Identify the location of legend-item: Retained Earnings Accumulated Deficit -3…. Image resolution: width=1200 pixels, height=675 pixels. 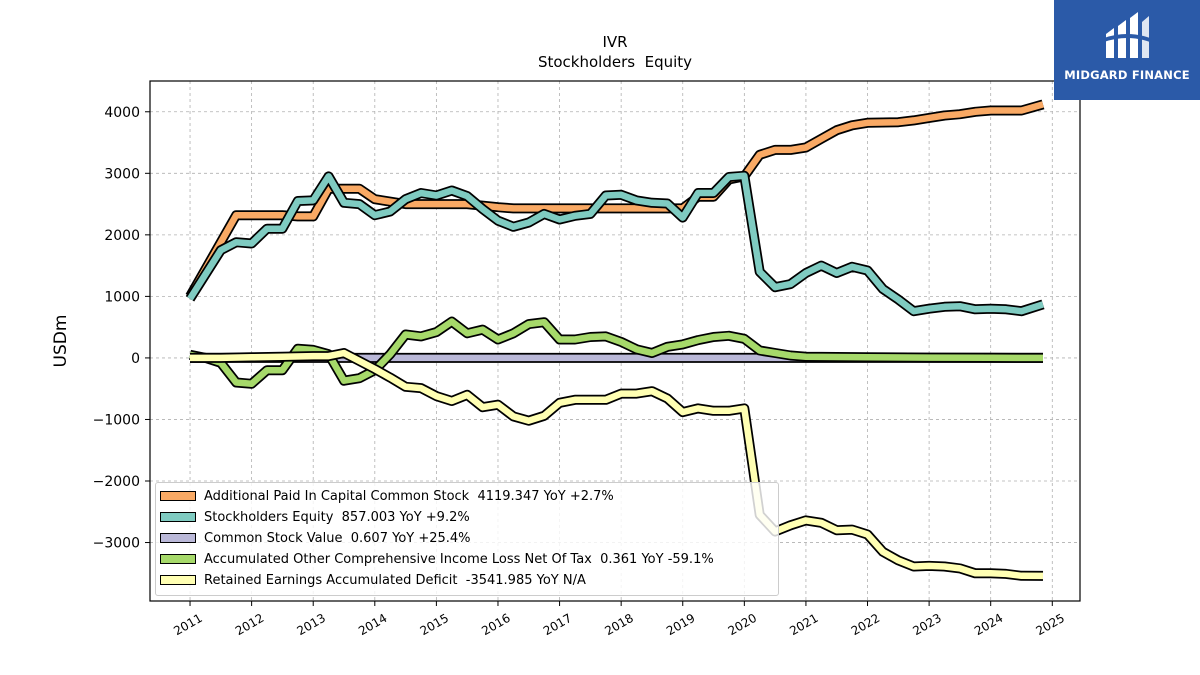
(373, 580).